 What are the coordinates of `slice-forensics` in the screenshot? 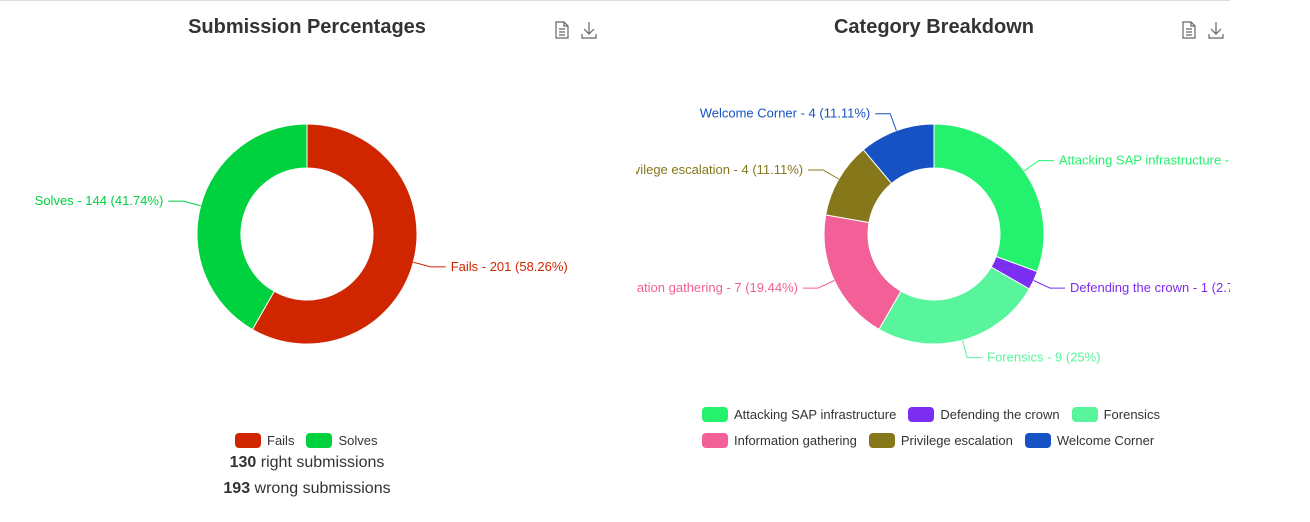 It's located at (954, 305).